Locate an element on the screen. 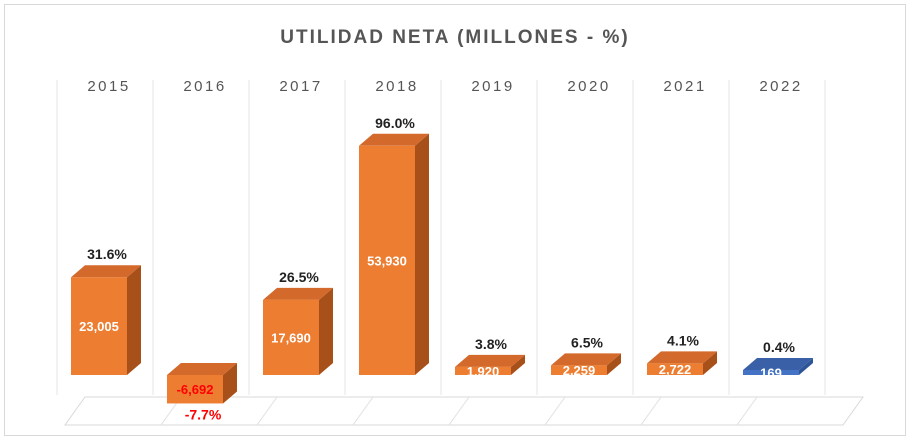 This screenshot has height=441, width=912. percent-label: 4.1% is located at coordinates (683, 340).